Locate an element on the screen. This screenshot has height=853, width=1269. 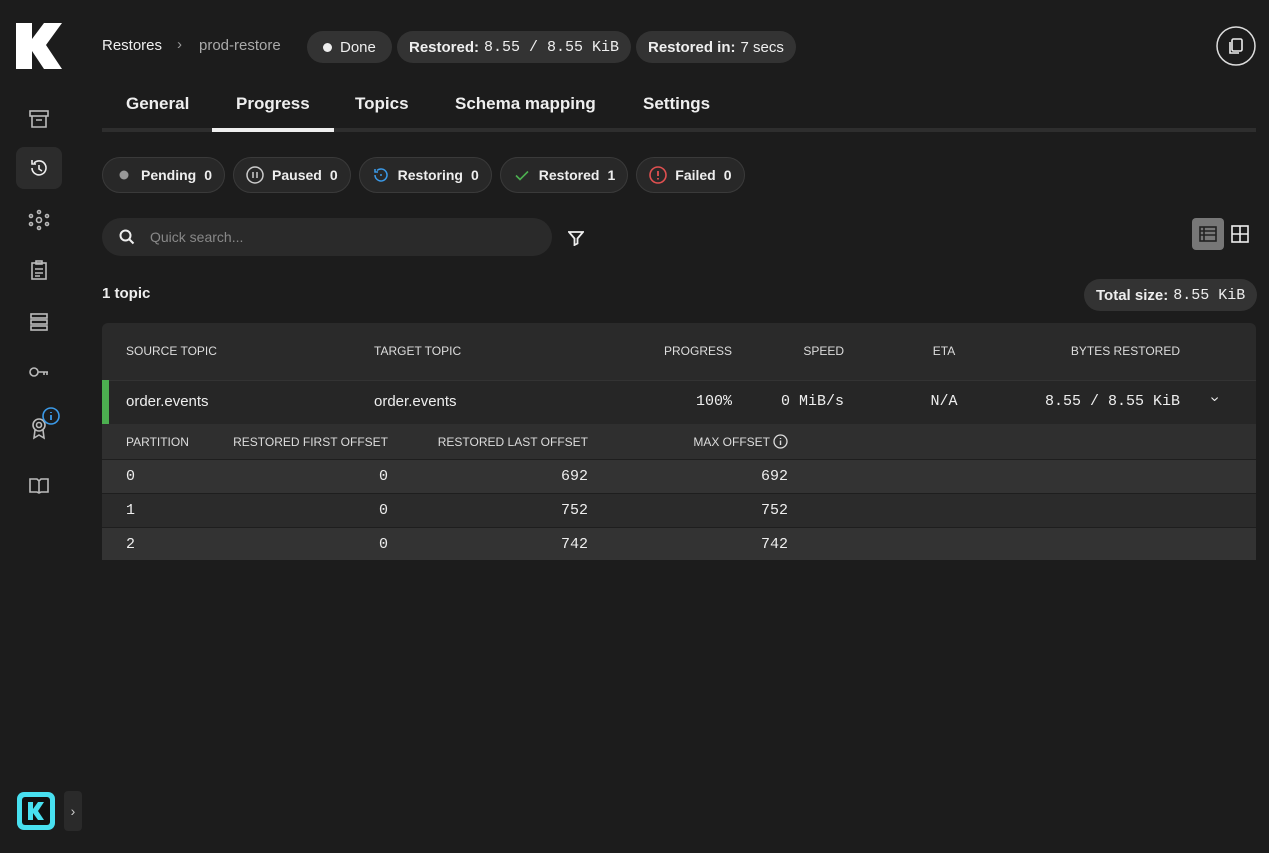
tab: Topics is located at coordinates (382, 103).